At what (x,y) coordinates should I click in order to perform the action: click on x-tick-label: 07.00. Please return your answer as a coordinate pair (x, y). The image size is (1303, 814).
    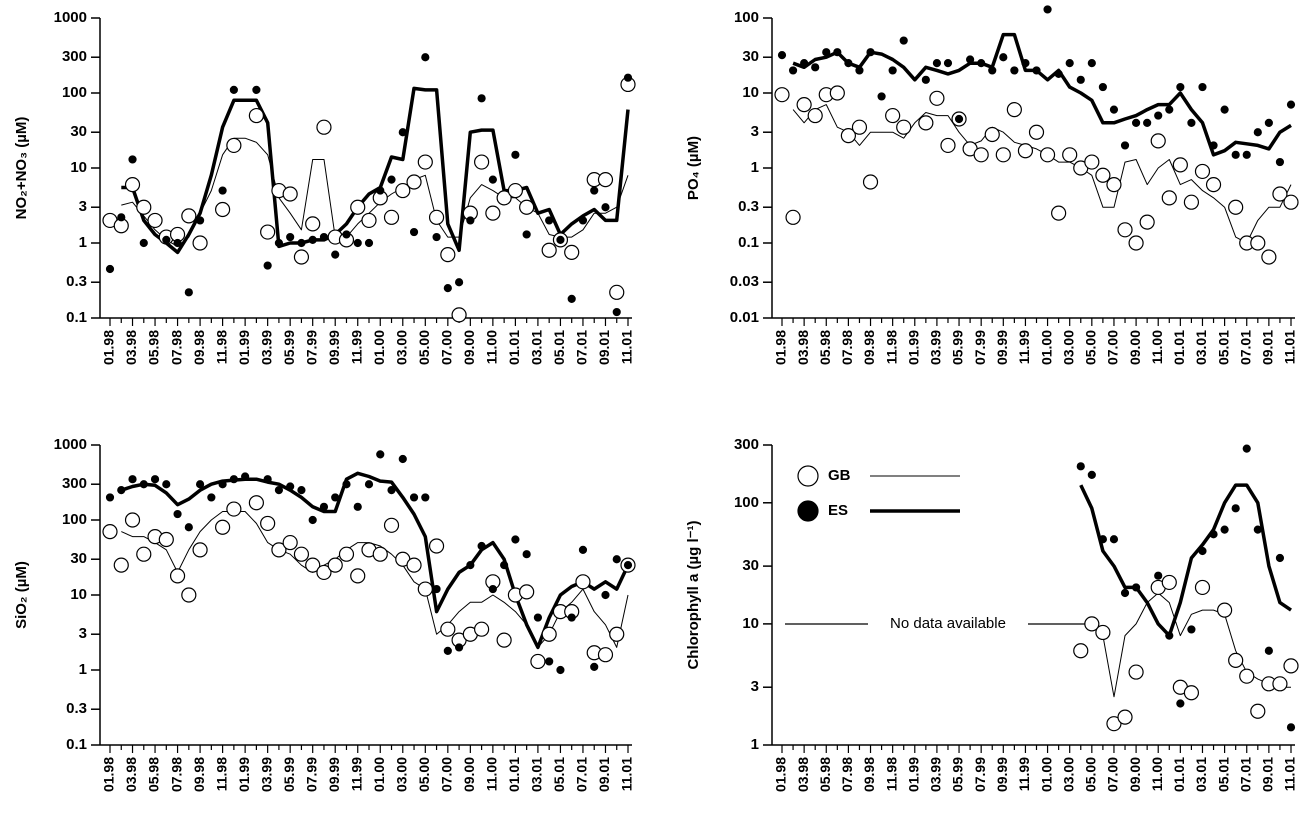
    Looking at the image, I should click on (1113, 774).